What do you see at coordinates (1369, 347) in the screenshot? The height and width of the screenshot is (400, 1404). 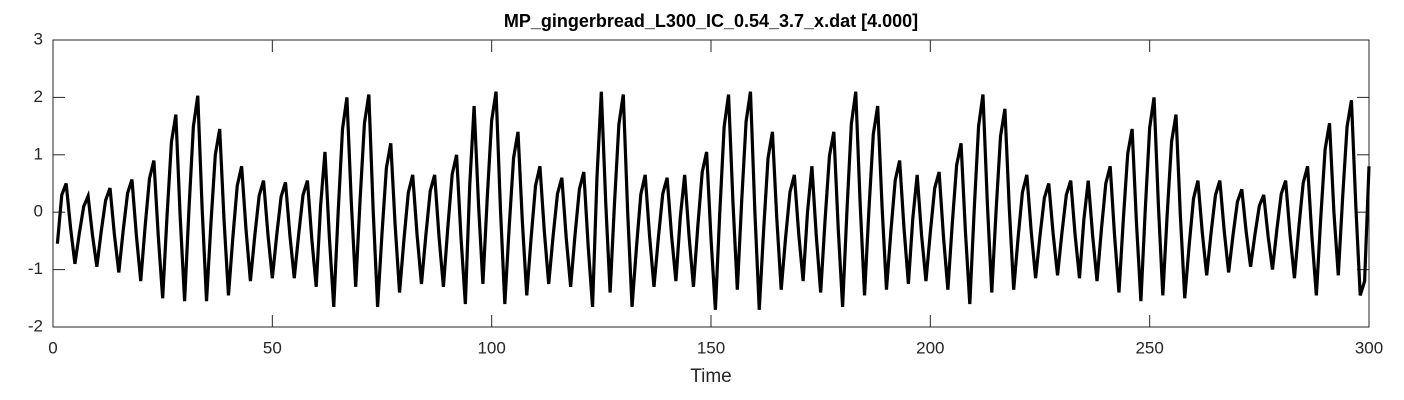 I see `x-tick-label: 300` at bounding box center [1369, 347].